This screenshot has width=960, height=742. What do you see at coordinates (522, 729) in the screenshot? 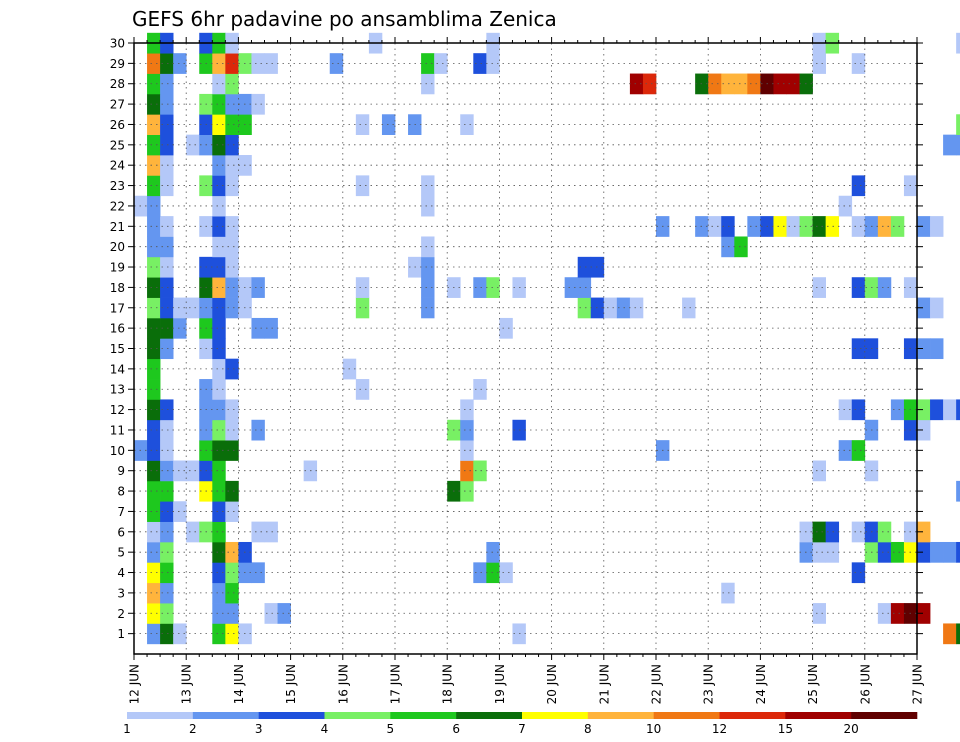
I see `colorbar-label: 7` at bounding box center [522, 729].